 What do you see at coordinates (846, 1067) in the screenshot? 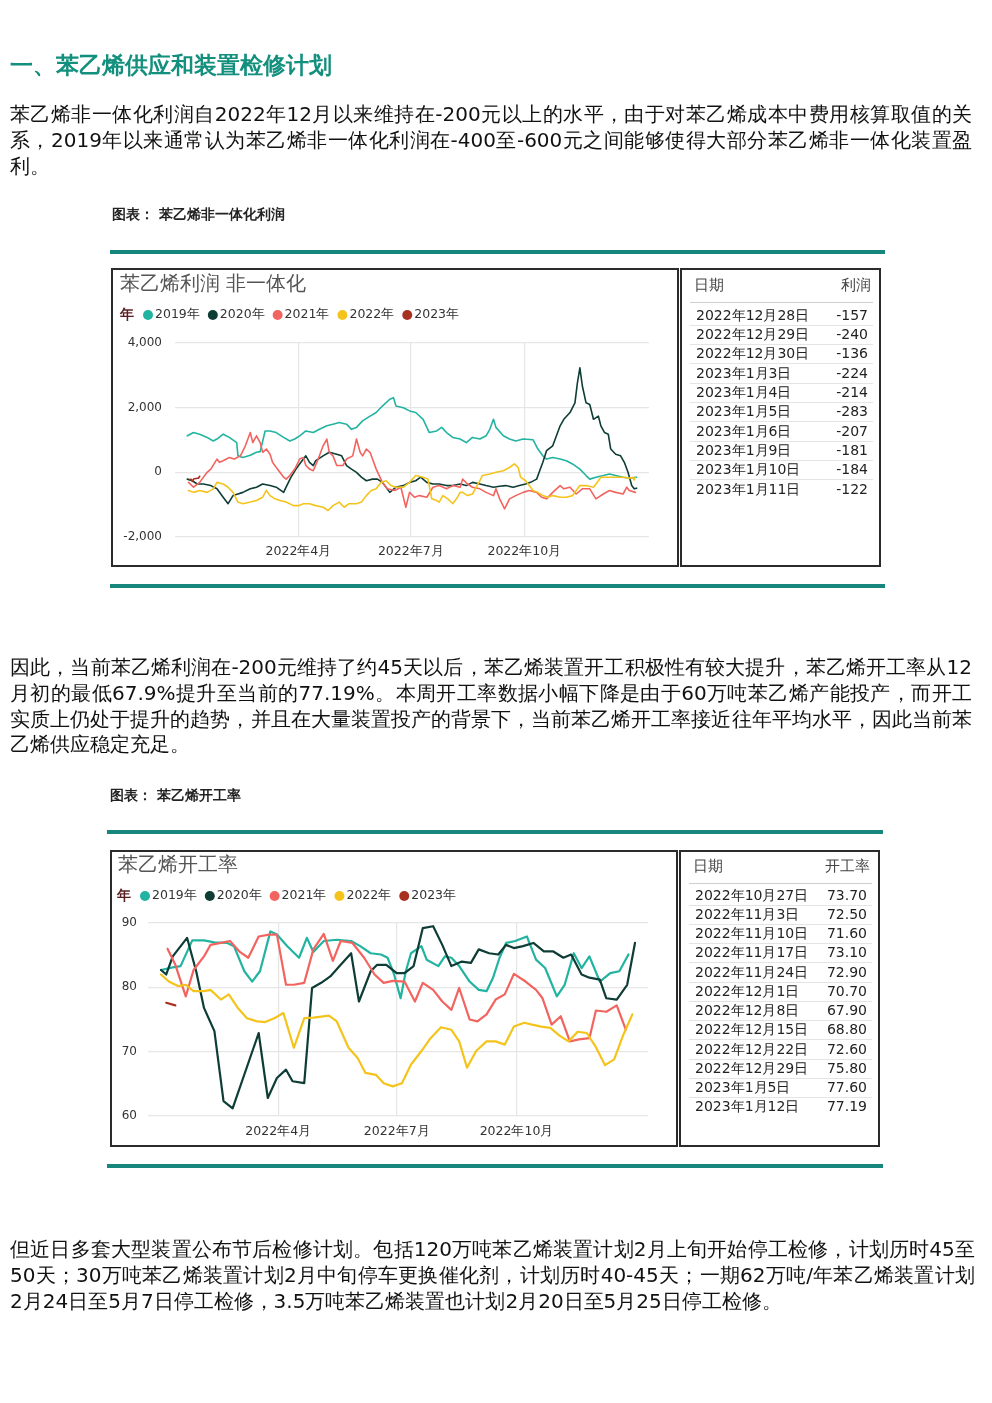
I see `text: 75.80` at bounding box center [846, 1067].